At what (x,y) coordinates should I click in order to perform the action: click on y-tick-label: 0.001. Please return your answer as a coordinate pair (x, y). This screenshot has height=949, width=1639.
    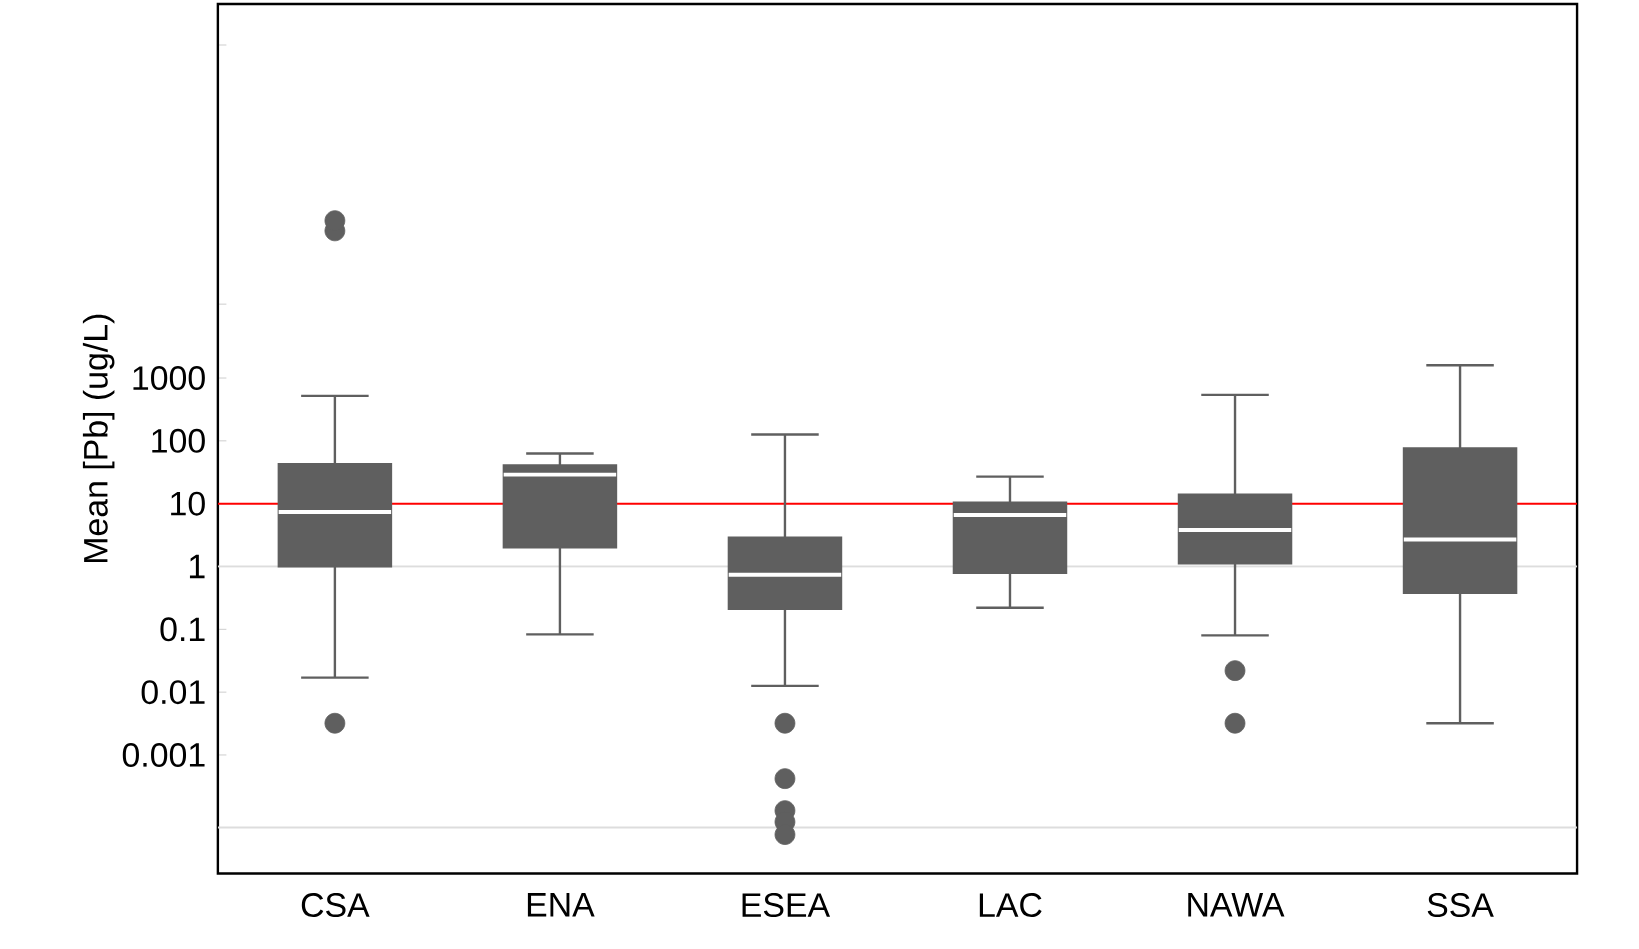
    Looking at the image, I should click on (163, 754).